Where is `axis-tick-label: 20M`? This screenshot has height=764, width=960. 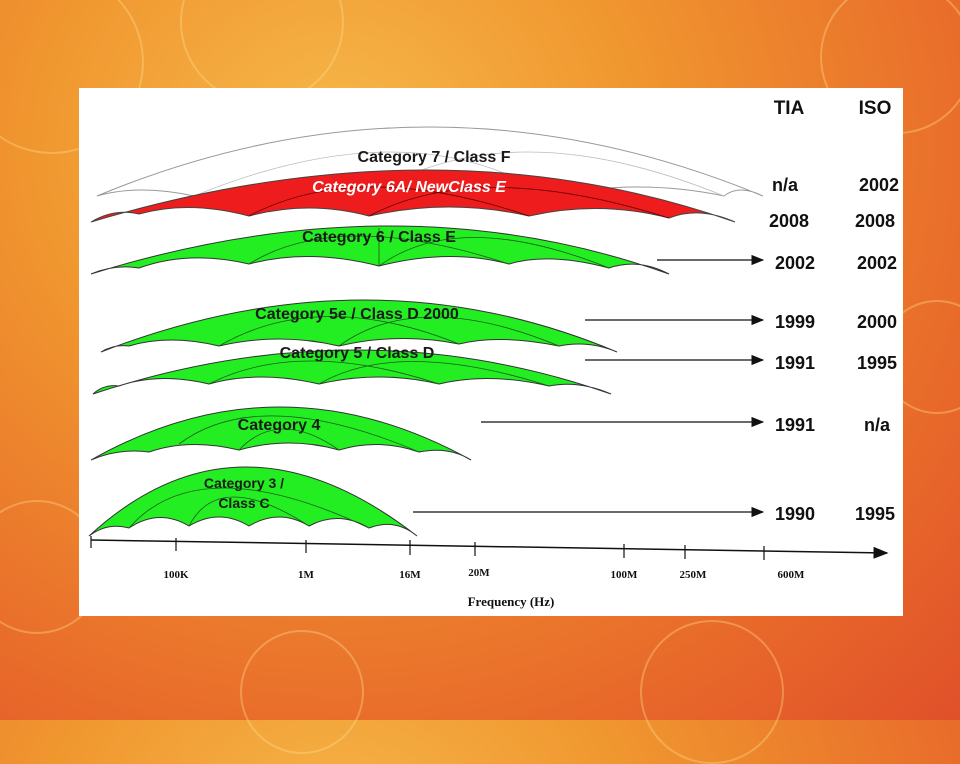
axis-tick-label: 20M is located at coordinates (479, 573).